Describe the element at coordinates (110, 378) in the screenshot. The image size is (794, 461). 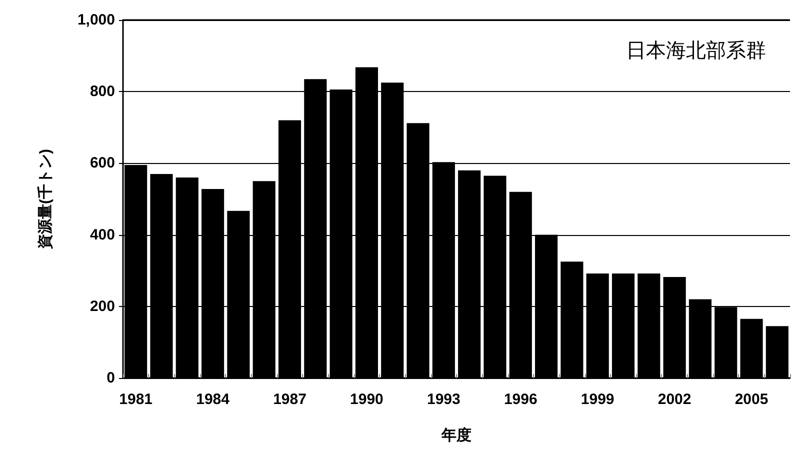
I see `y-tick-label: 0` at that location.